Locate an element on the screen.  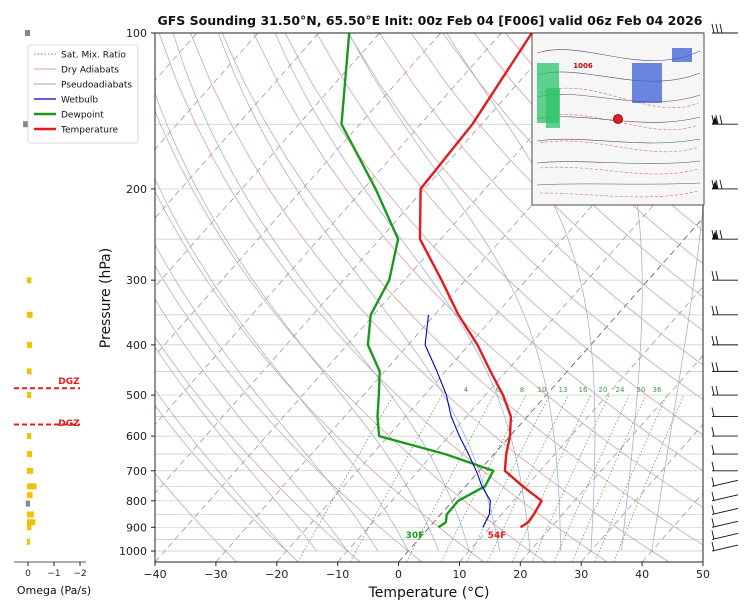
x-tick-label: 40 is located at coordinates (642, 574).